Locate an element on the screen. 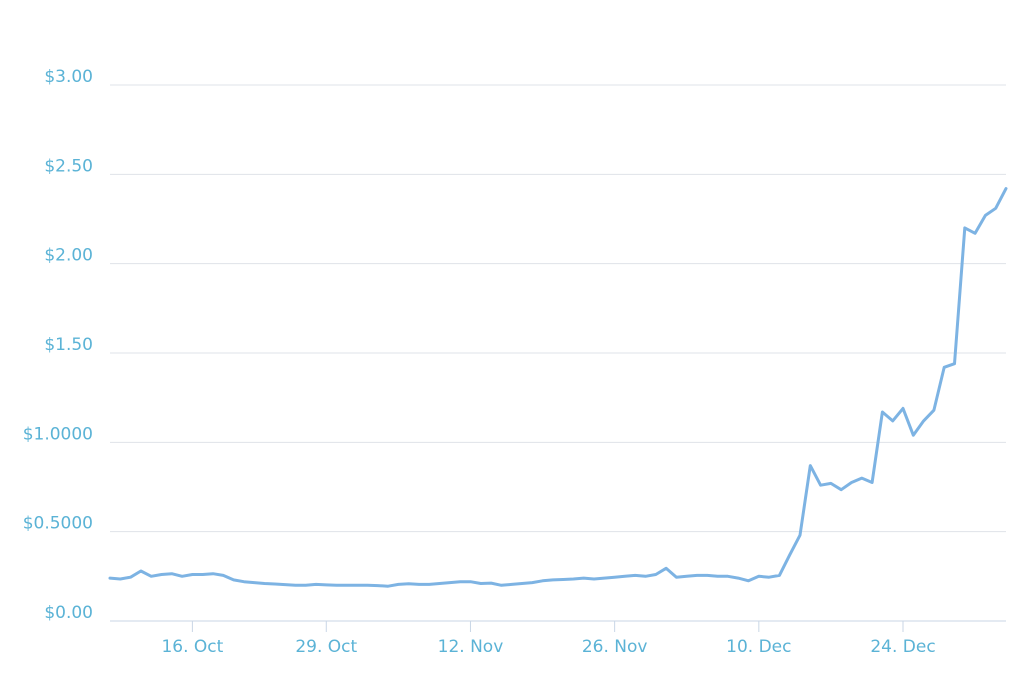 This screenshot has width=1024, height=683. x-tick-label: 29. Oct is located at coordinates (326, 647).